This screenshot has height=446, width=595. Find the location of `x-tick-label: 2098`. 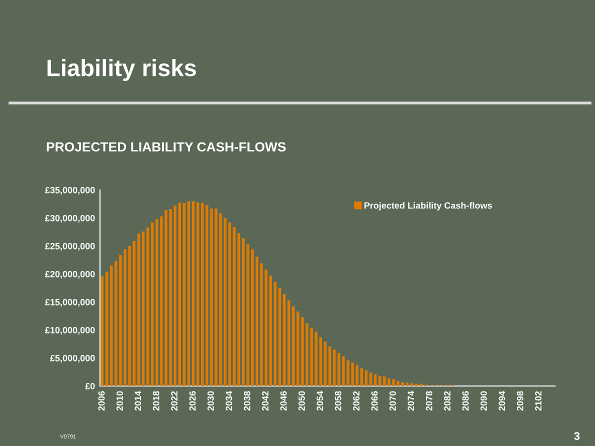

x-tick-label: 2098 is located at coordinates (520, 401).